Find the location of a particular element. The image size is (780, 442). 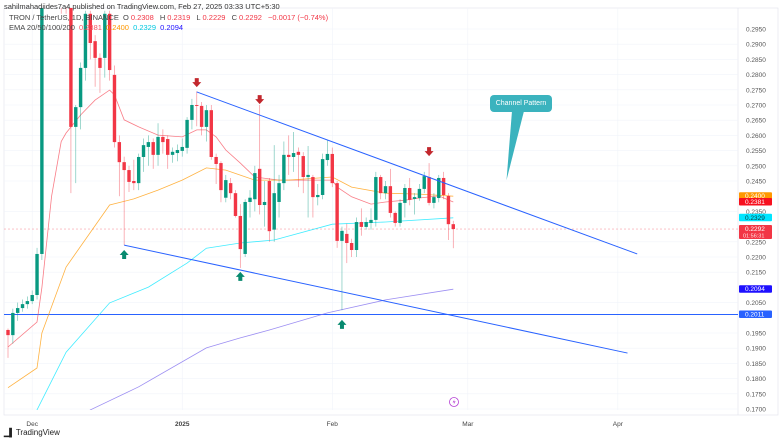

channel-pattern-callout: Channel Pattern is located at coordinates (521, 103).